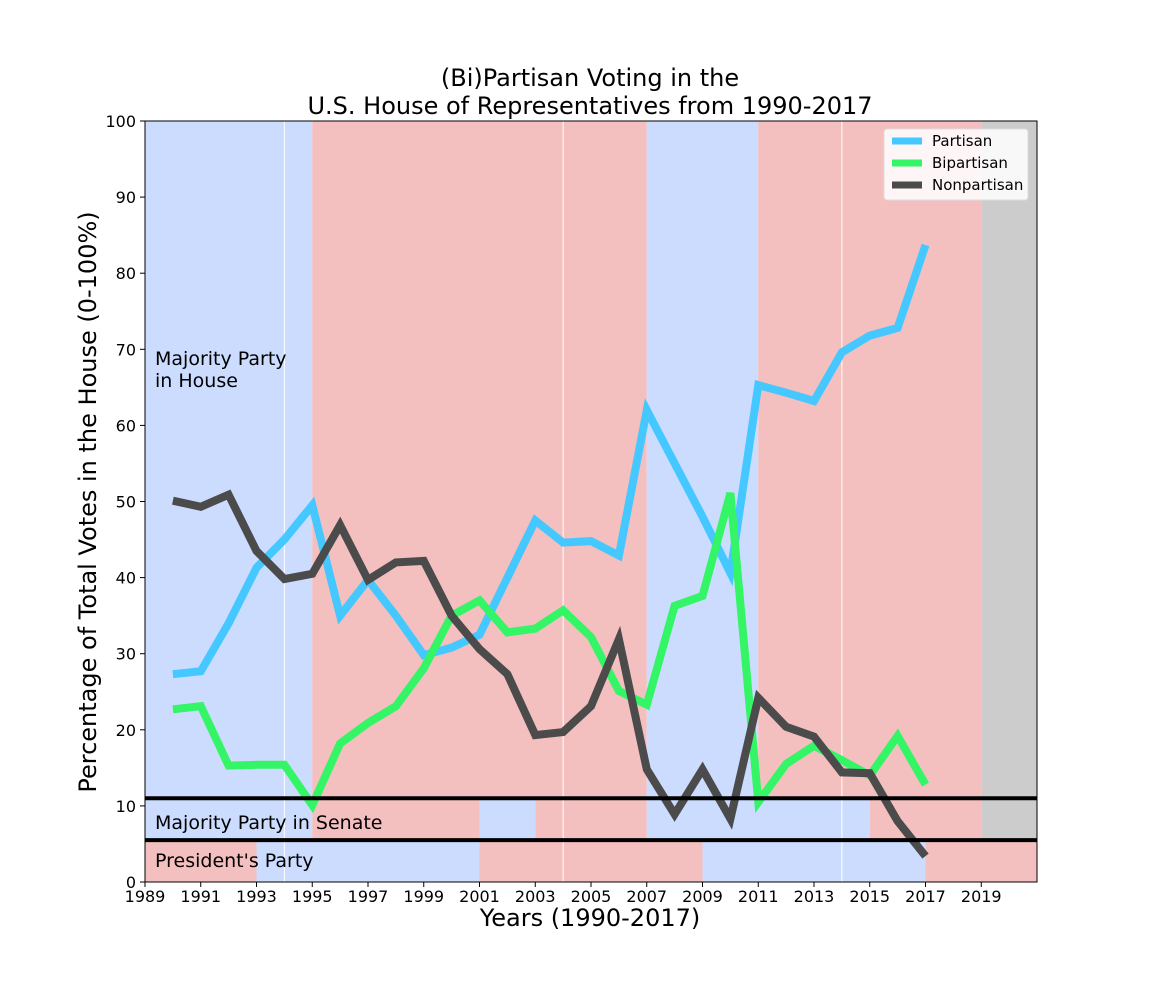 This screenshot has height=1008, width=1152. Describe the element at coordinates (126, 578) in the screenshot. I see `y-tick-label: 40` at that location.